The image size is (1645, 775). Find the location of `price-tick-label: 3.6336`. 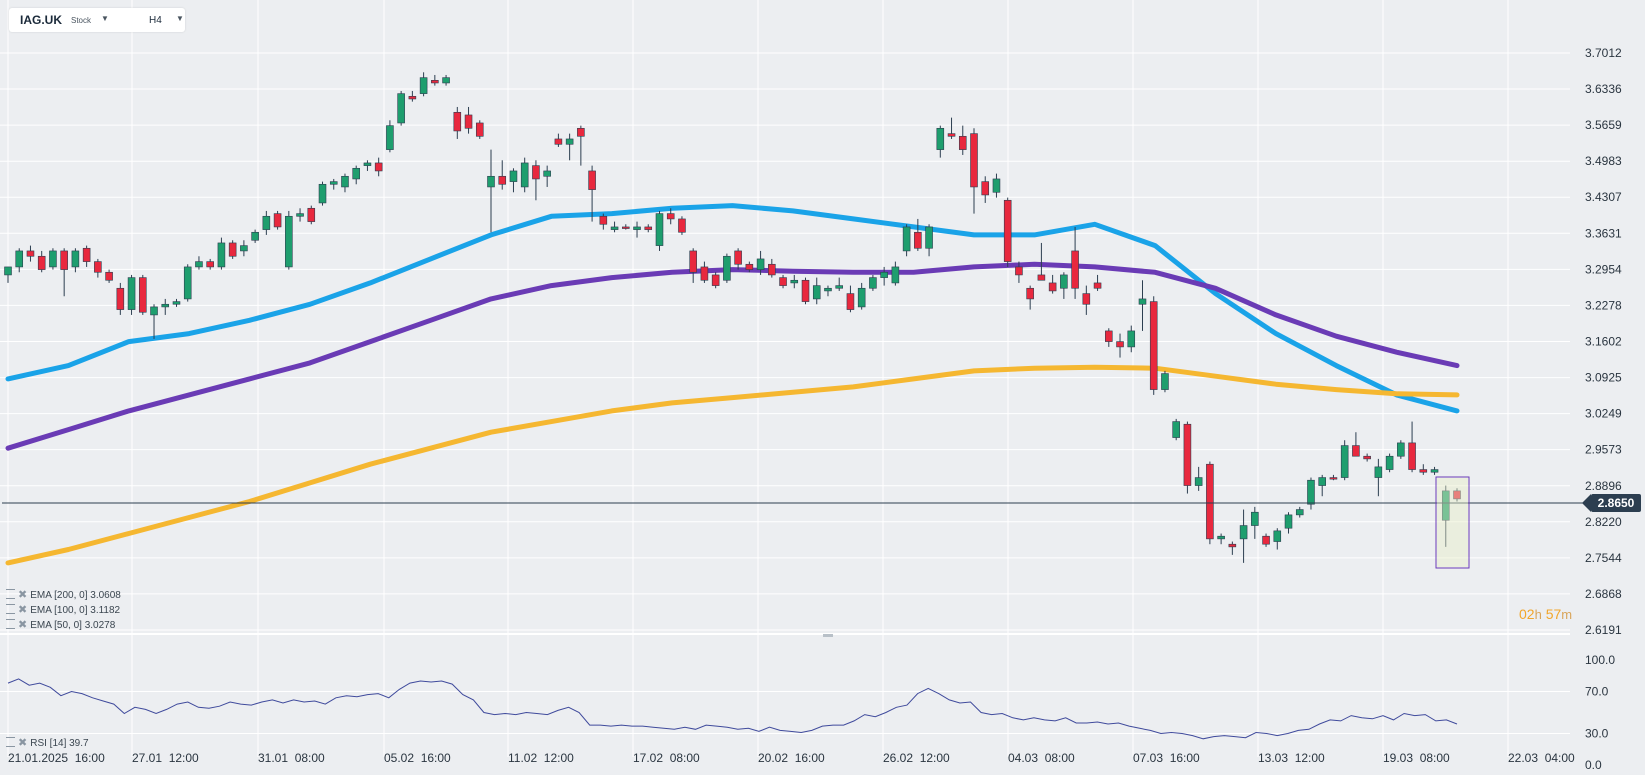

price-tick-label: 3.6336 is located at coordinates (1603, 89).